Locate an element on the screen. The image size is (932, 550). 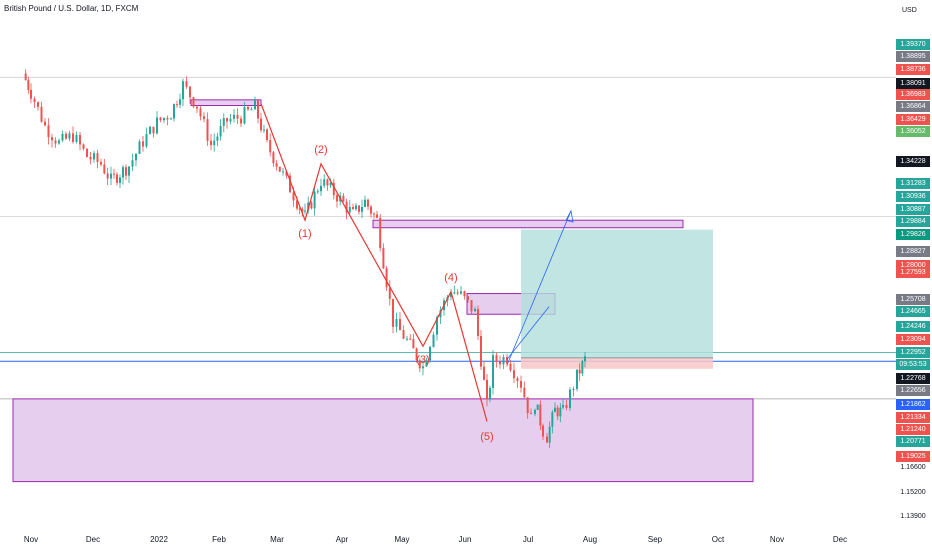
price-axis-tag: 1.29826 is located at coordinates (913, 234).